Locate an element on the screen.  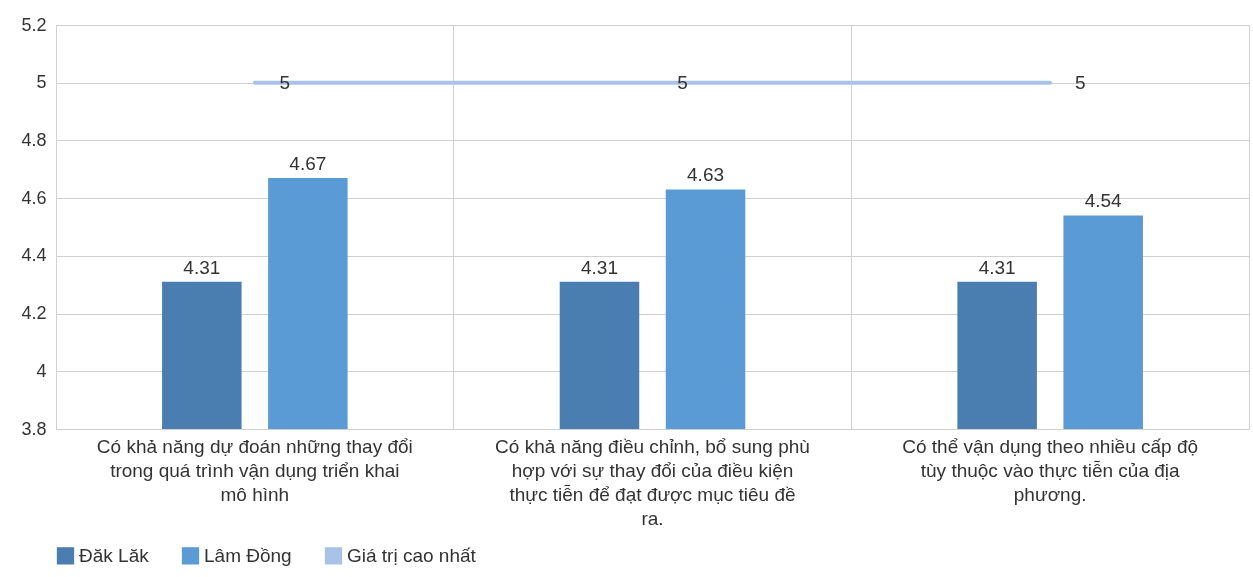
y-tick-label: 4 is located at coordinates (41, 370).